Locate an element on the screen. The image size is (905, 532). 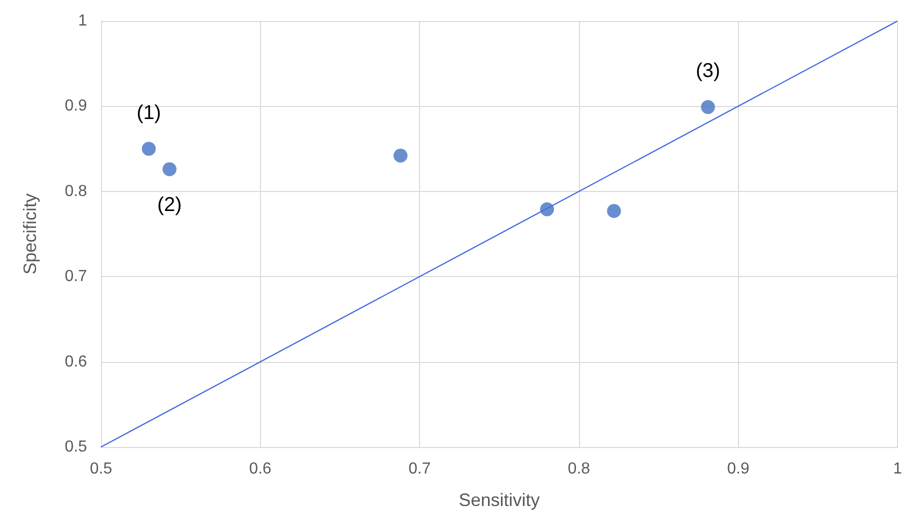
y-tick-label: 0.9 is located at coordinates (76, 106).